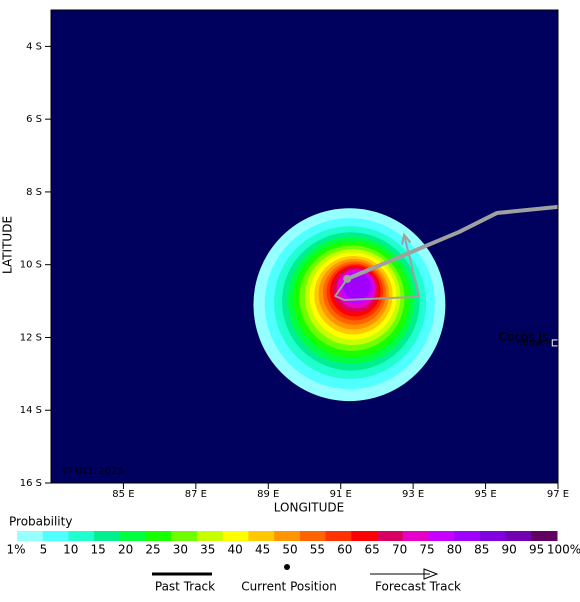 The height and width of the screenshot is (602, 580). Describe the element at coordinates (536, 343) in the screenshot. I see `place-label: Home Is.` at that location.